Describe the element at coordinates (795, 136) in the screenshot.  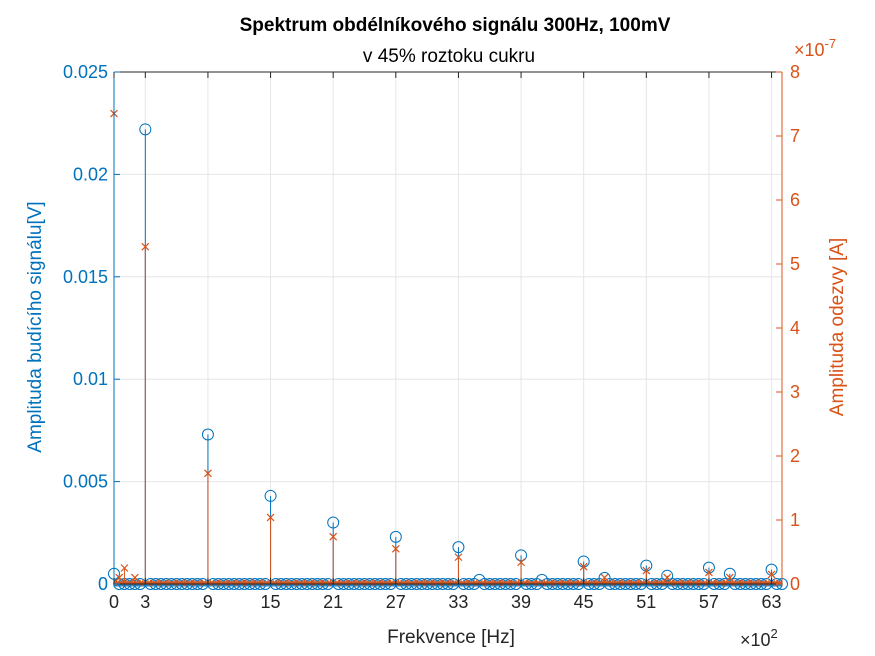
I see `y-right-tick-label: 7` at that location.